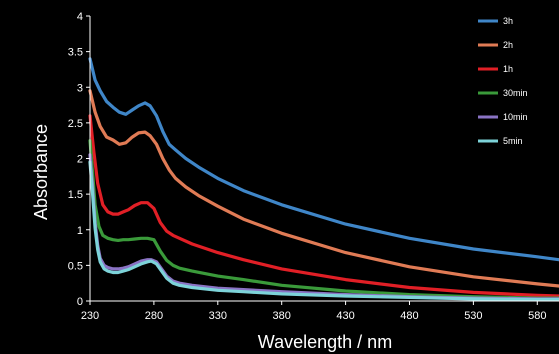 This screenshot has height=354, width=559. I want to click on y-tick-label: 2.5, so click(75, 124).